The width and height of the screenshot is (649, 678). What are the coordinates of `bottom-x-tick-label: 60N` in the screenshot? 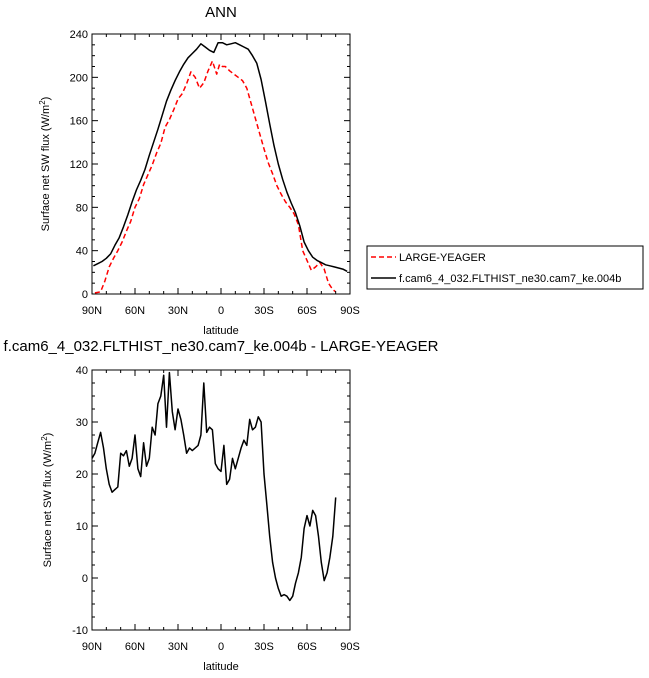 It's located at (135, 647).